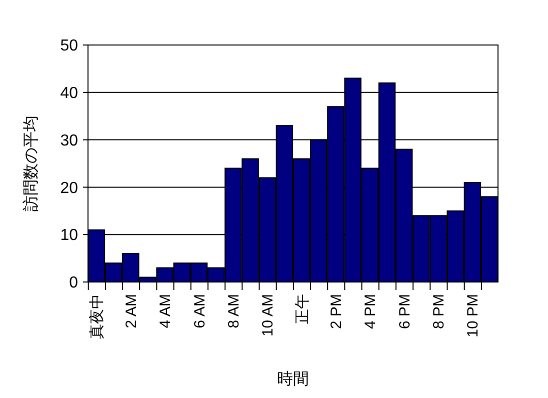  I want to click on y-axis-title: 訪問数の平均, so click(31, 164).